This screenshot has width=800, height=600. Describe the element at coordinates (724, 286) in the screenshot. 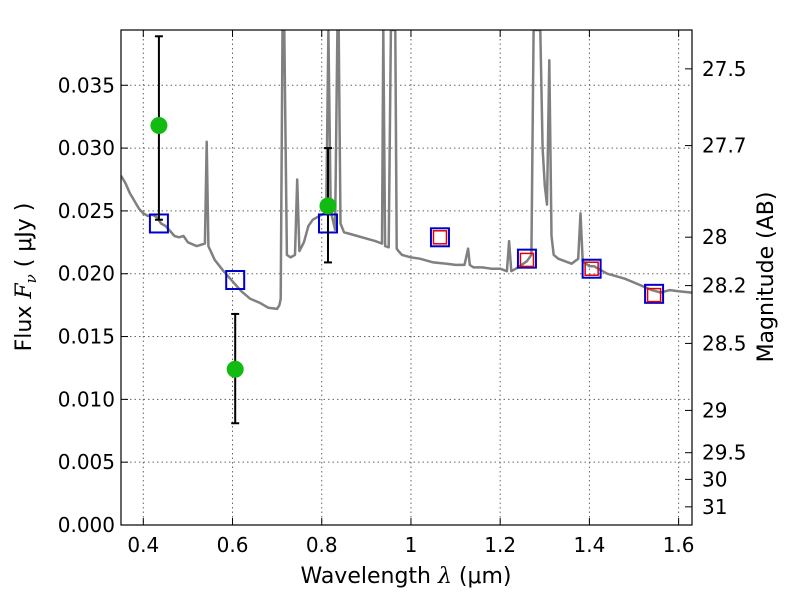

I see `y2-tick-label: 28.2` at that location.